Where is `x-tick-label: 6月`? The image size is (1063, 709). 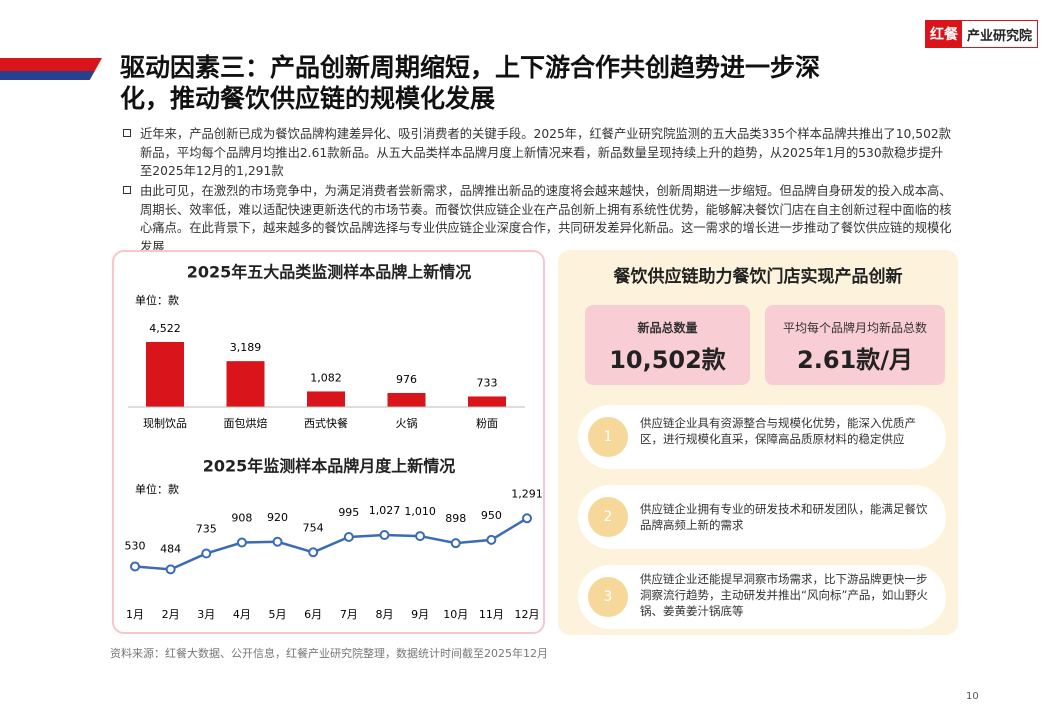 x-tick-label: 6月 is located at coordinates (313, 614).